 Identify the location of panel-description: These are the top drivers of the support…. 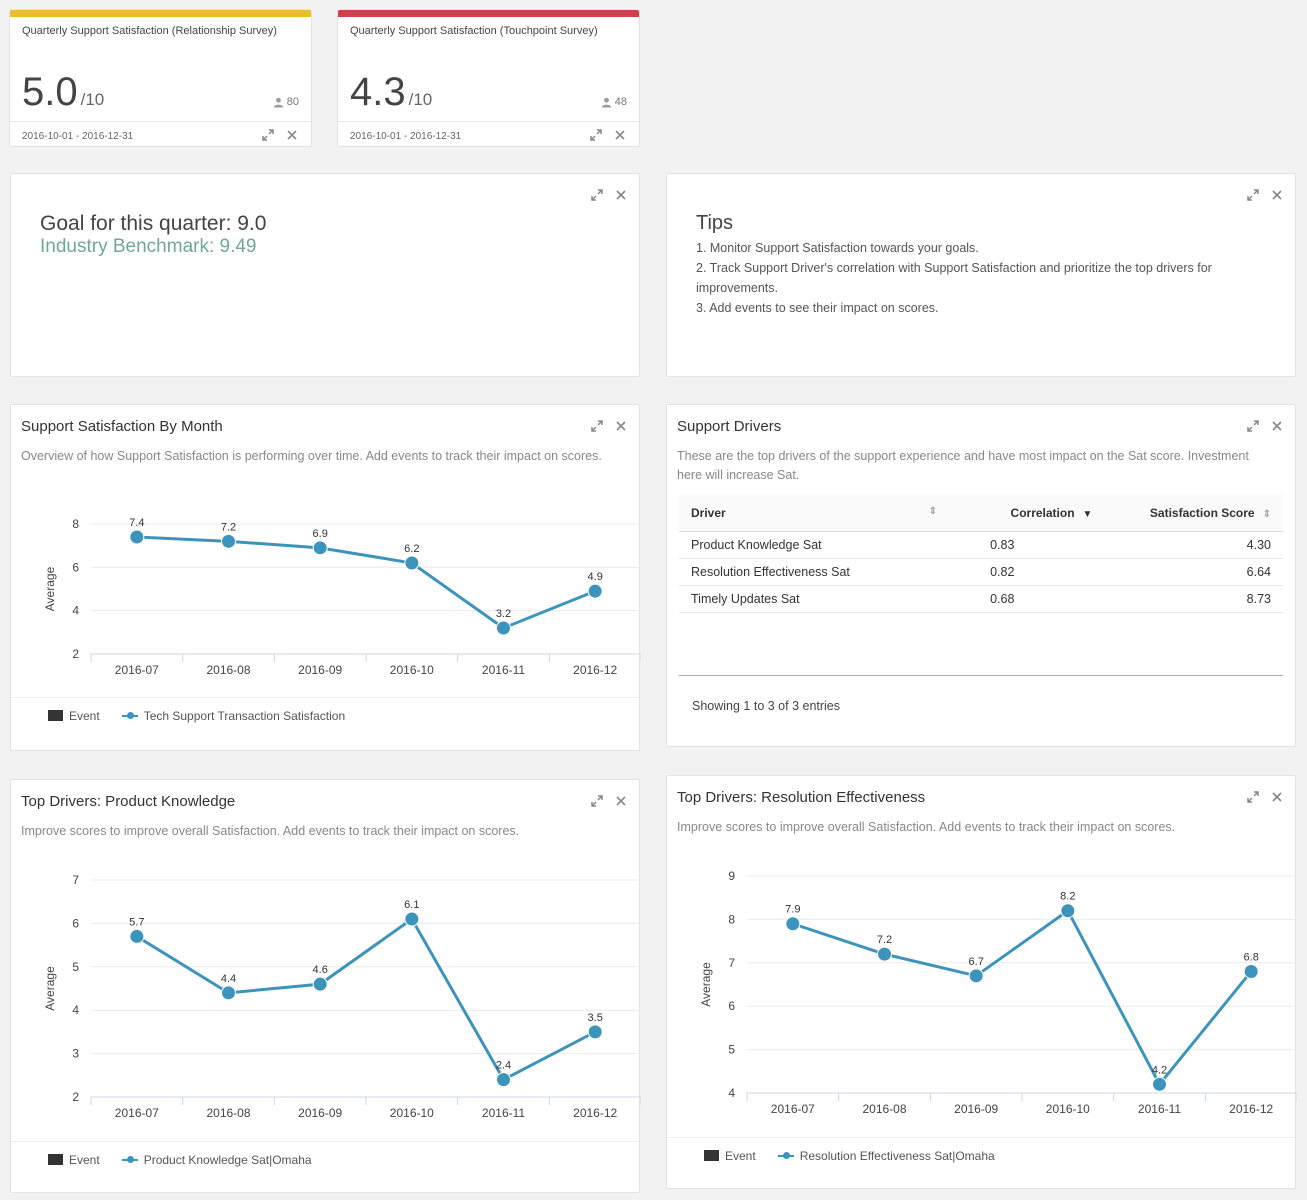
(963, 465).